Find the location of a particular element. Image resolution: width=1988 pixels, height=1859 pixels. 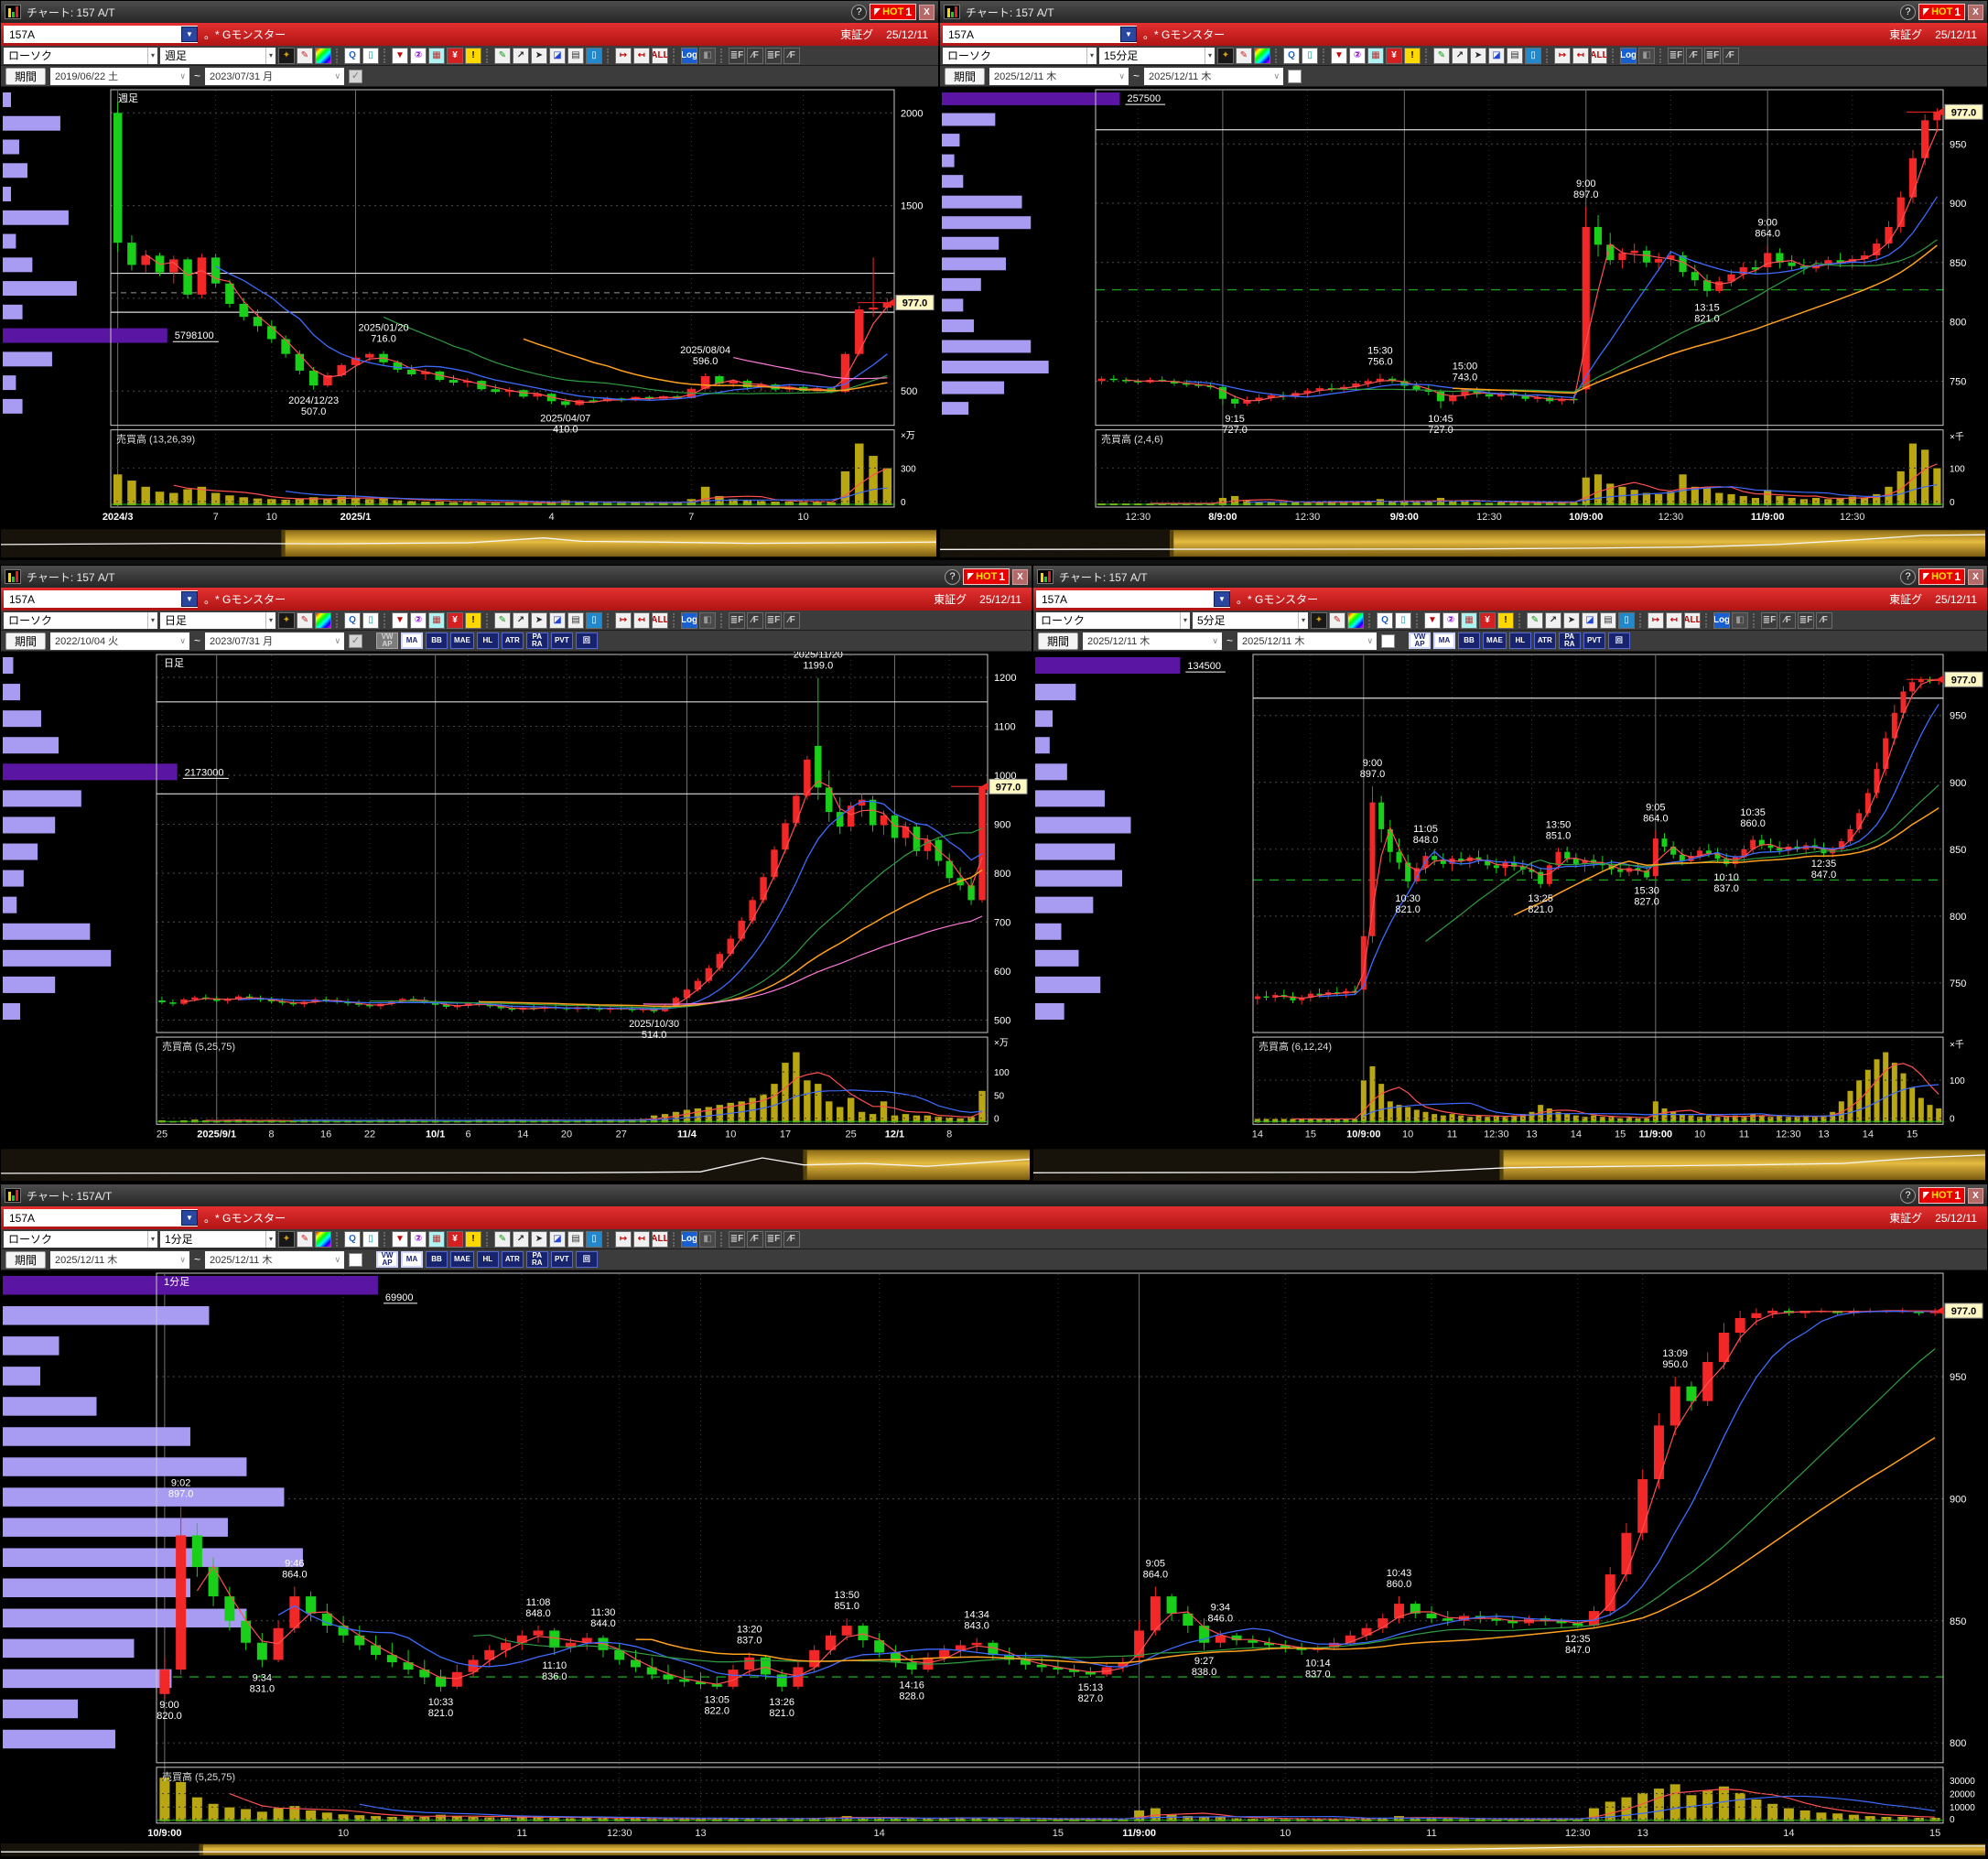

timeframe-select: 週足 ▾ is located at coordinates (218, 55).